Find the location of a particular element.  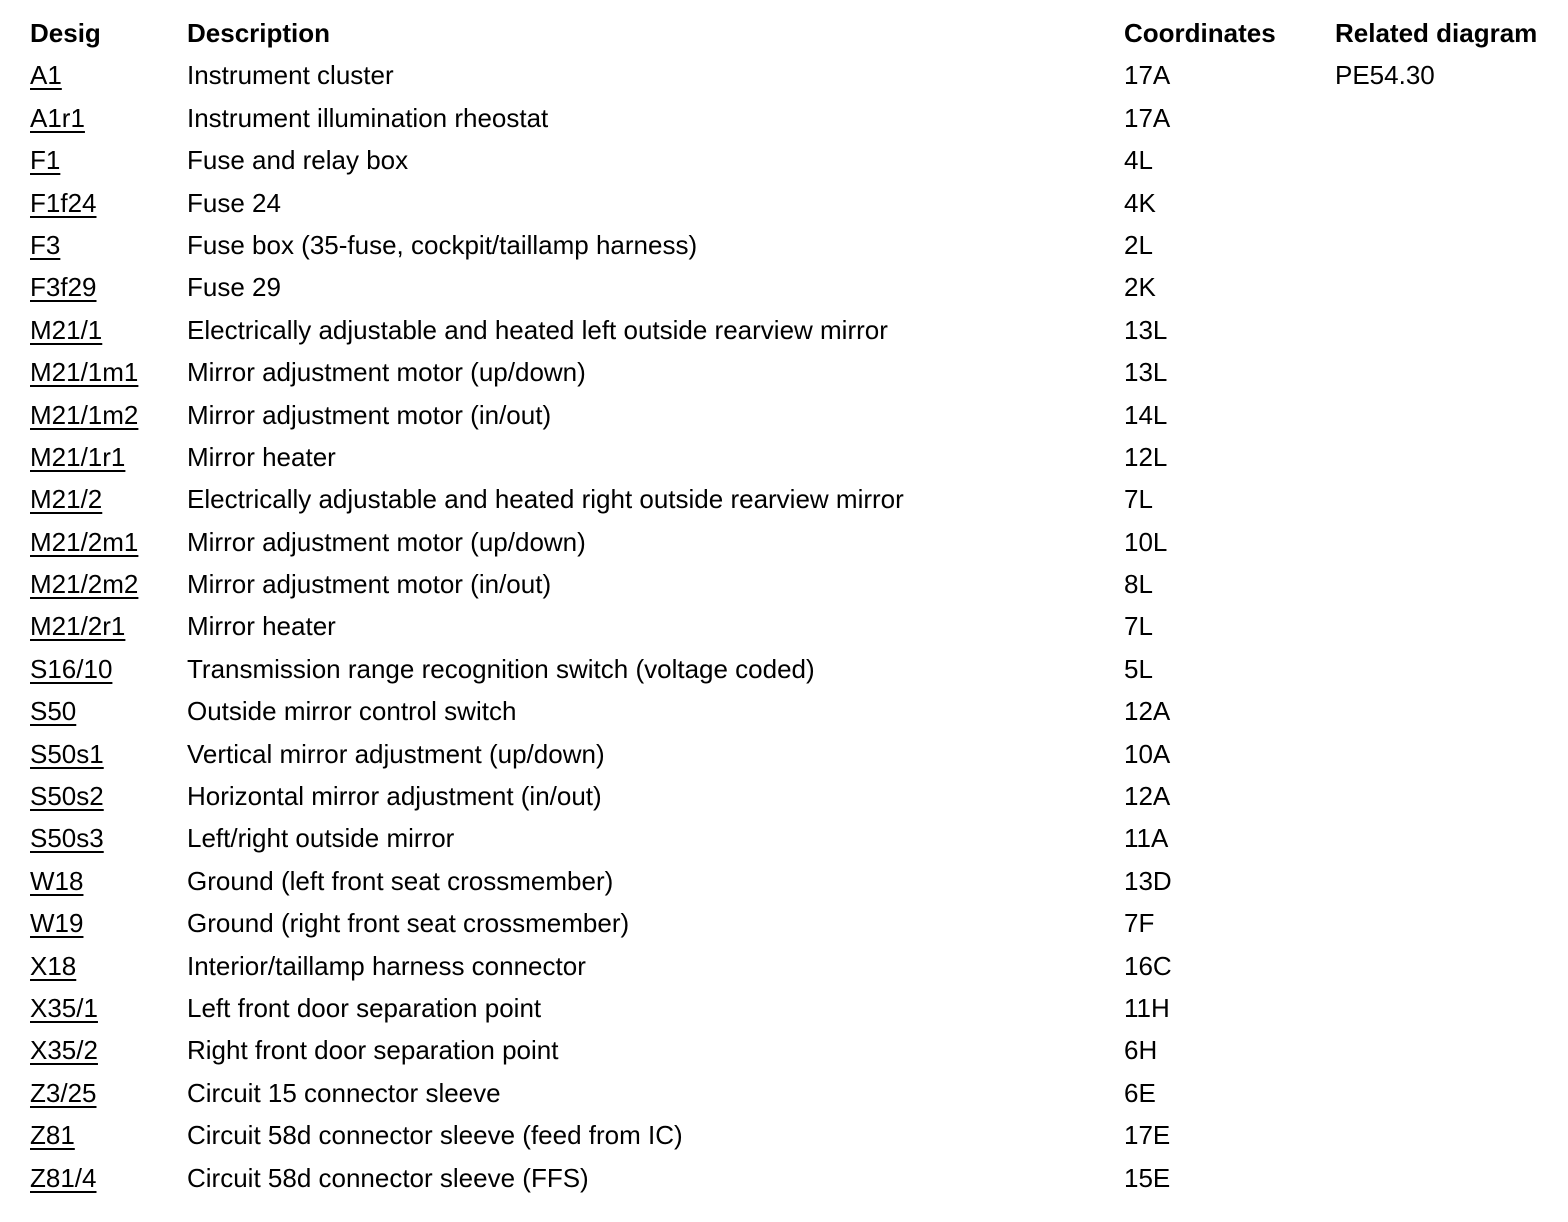

desig-link: M21/1m2 is located at coordinates (84, 414).